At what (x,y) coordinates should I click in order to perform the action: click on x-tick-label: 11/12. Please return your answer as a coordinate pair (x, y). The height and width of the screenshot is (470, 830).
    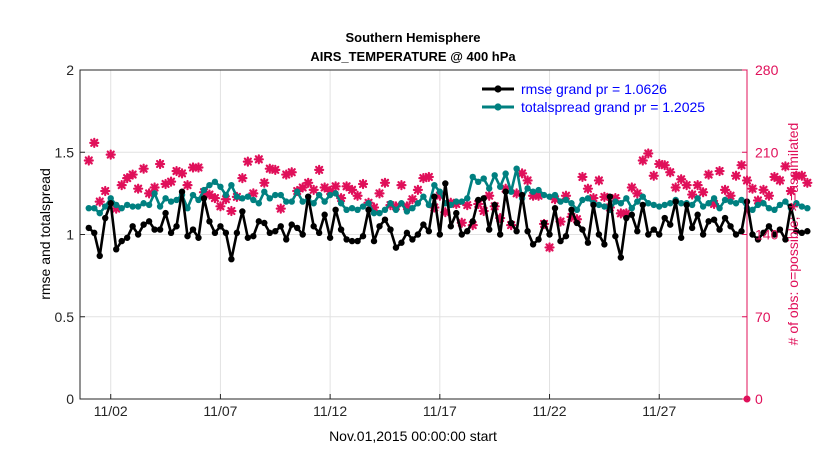
    Looking at the image, I should click on (330, 411).